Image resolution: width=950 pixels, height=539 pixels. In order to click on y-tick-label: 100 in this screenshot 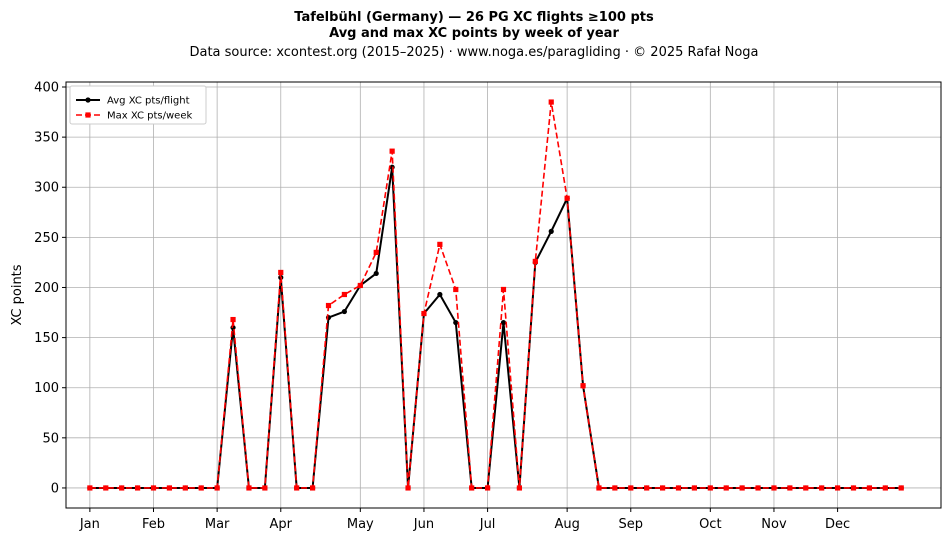, I will do `click(46, 388)`.